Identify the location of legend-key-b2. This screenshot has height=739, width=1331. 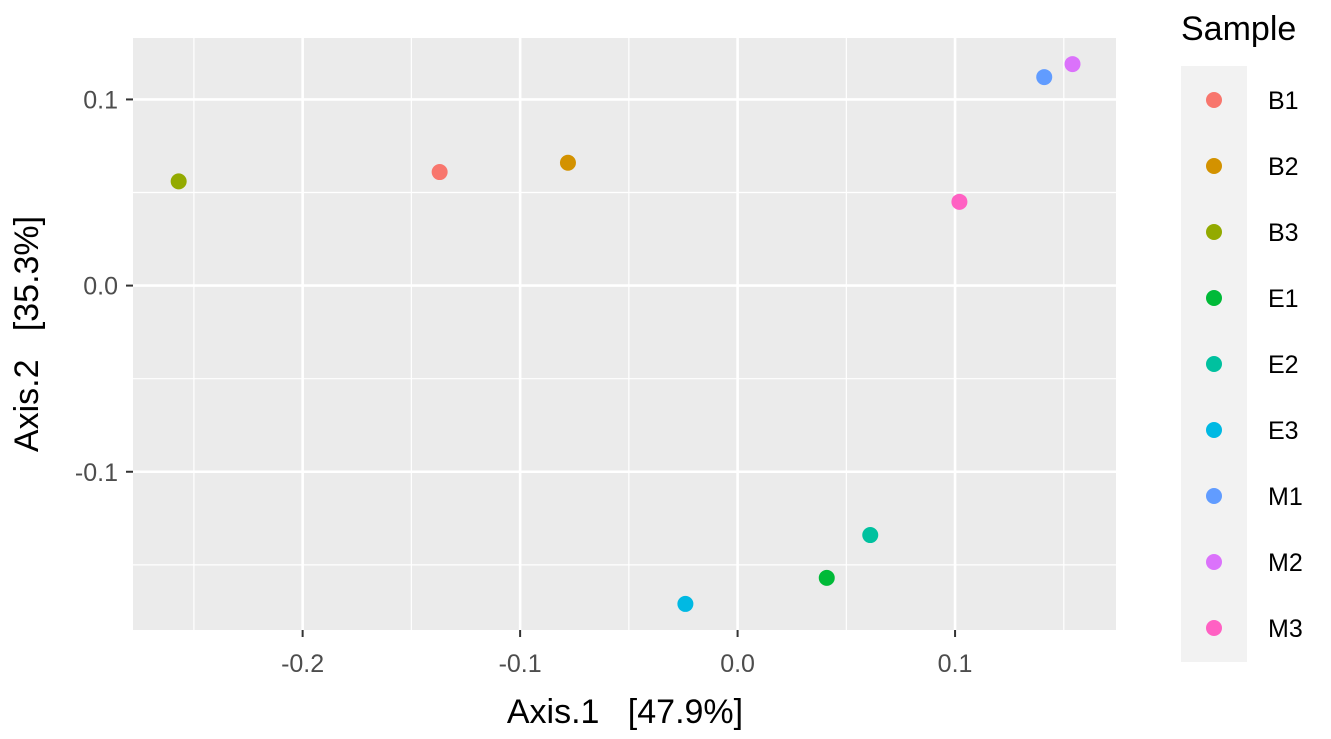
(1214, 166).